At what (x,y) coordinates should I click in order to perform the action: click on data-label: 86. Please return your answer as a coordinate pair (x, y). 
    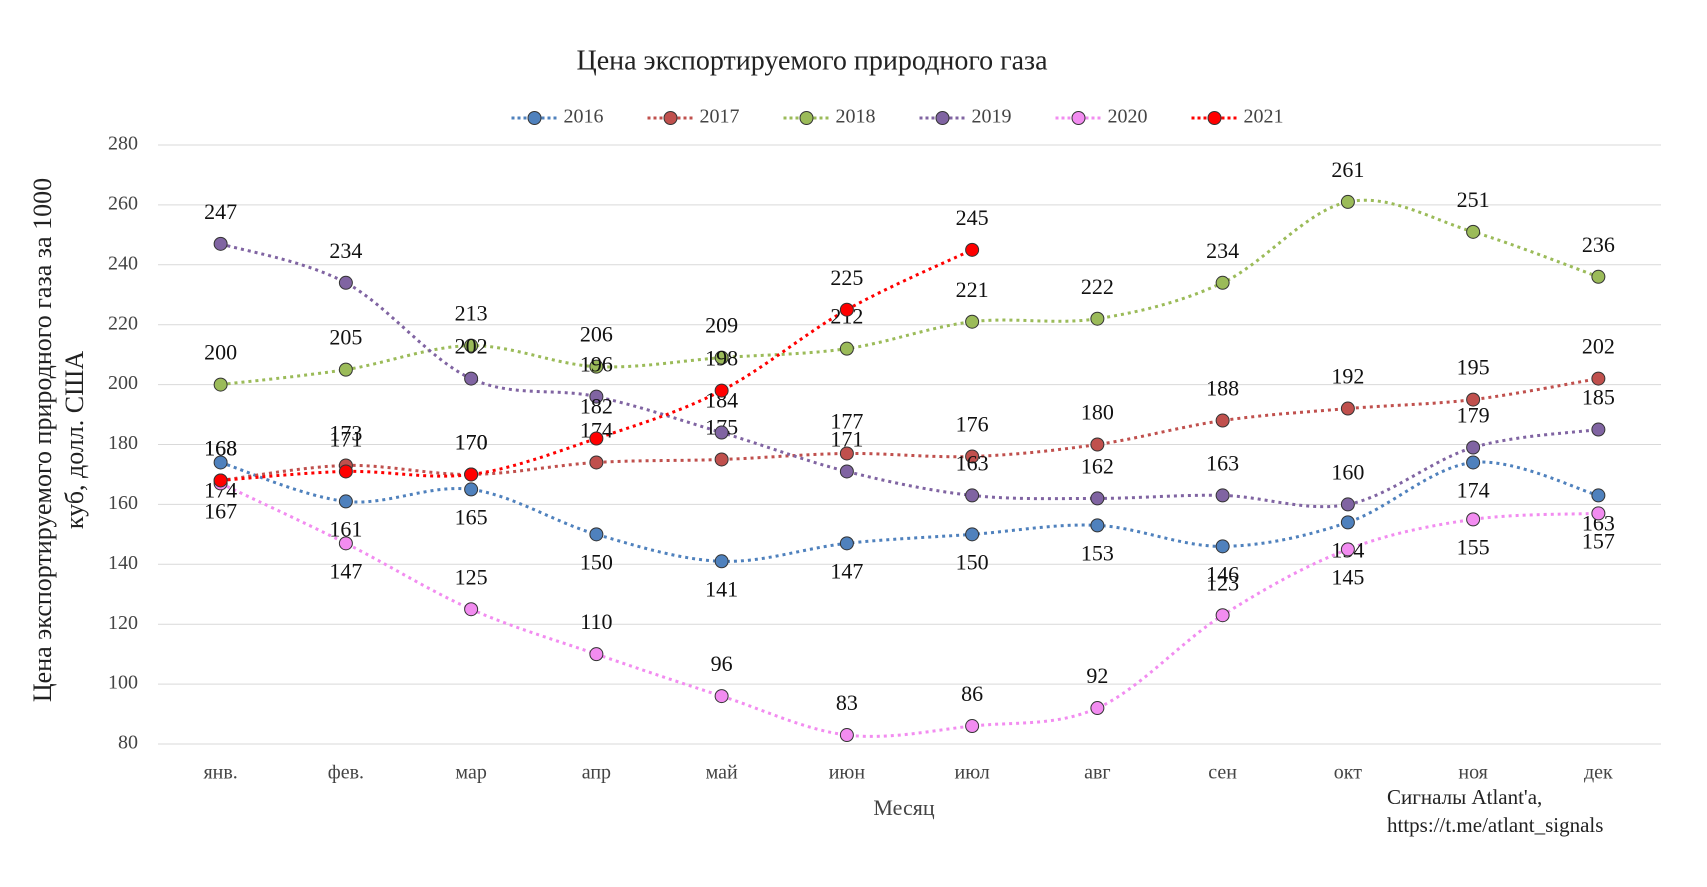
    Looking at the image, I should click on (972, 693).